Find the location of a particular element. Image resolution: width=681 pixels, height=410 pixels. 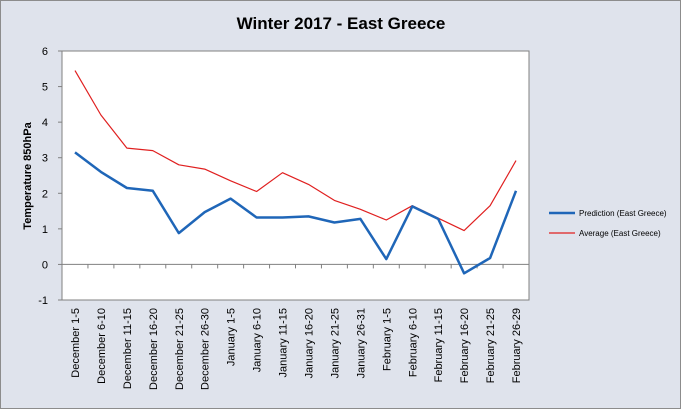

legend-label: Prediction (East Greece) is located at coordinates (623, 213).